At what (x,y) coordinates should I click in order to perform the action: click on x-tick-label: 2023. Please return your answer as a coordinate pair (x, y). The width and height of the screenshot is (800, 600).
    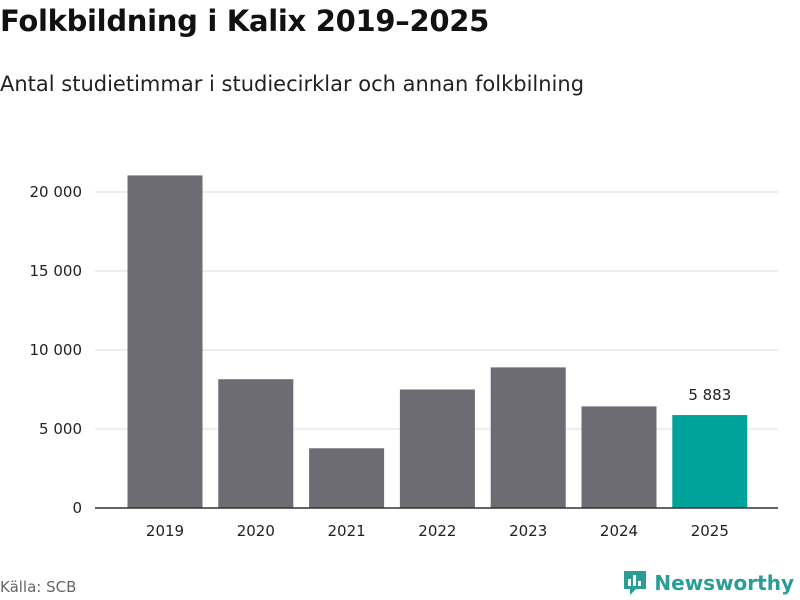
    Looking at the image, I should click on (528, 531).